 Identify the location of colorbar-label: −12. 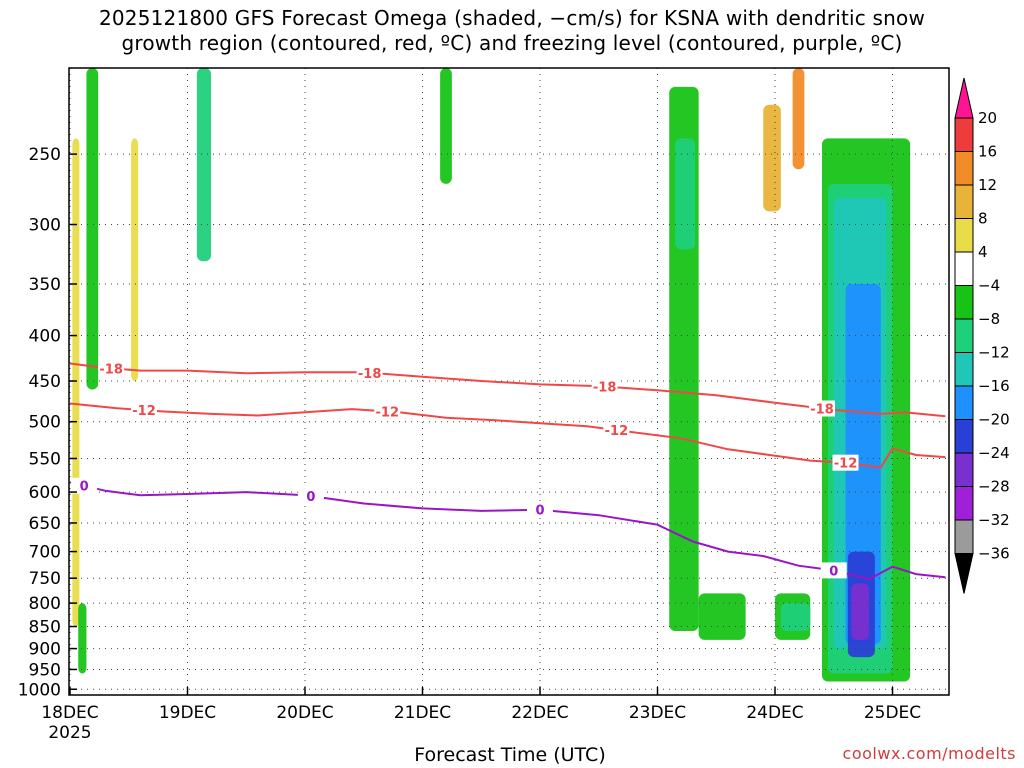
(994, 353).